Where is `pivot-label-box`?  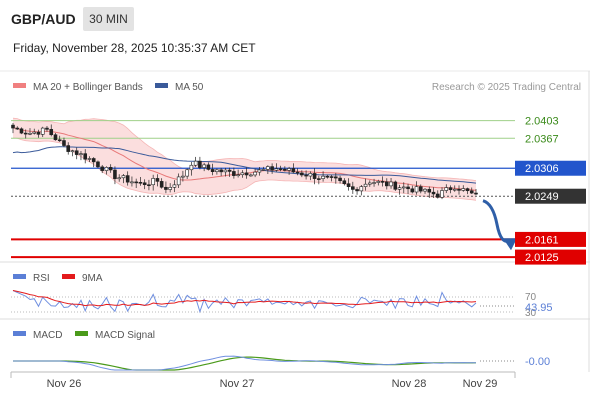 pivot-label-box is located at coordinates (550, 168).